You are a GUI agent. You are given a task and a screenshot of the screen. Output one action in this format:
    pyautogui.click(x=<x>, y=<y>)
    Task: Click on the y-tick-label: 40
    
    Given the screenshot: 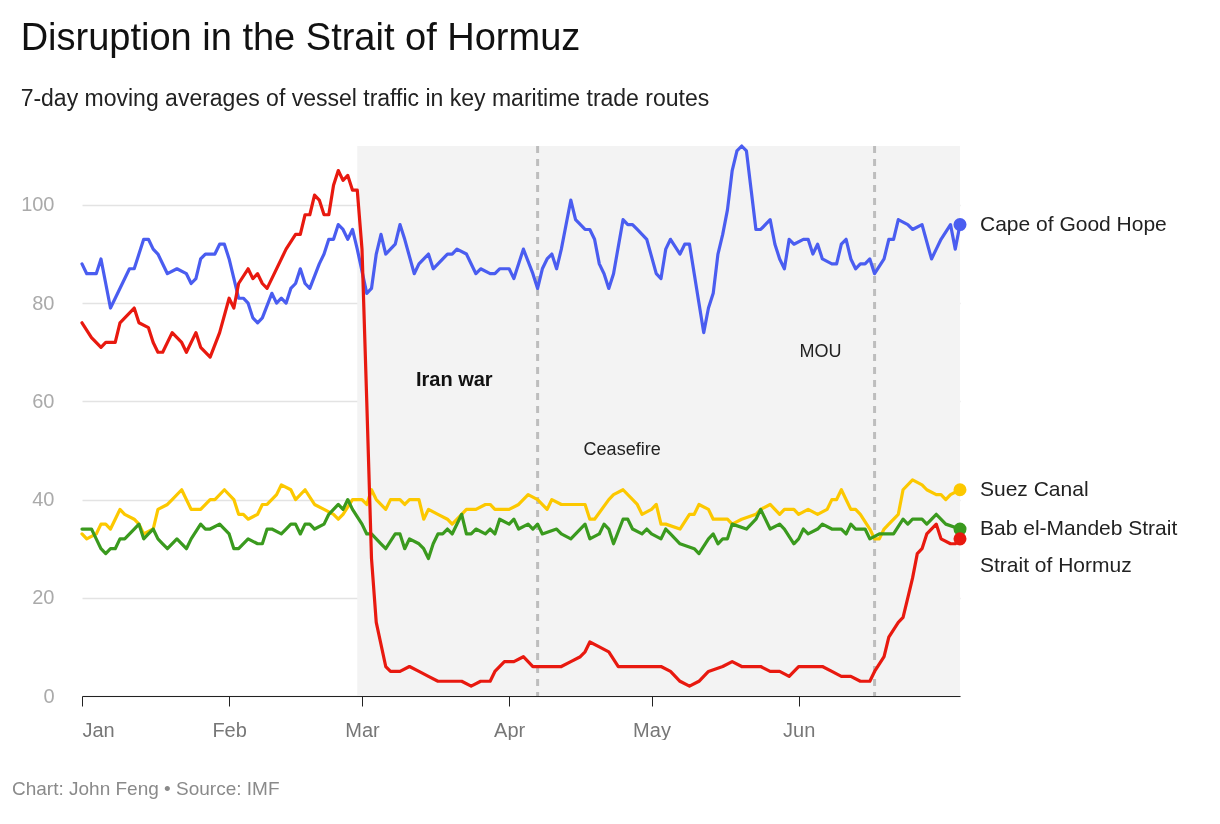 What is the action you would take?
    pyautogui.click(x=43, y=499)
    